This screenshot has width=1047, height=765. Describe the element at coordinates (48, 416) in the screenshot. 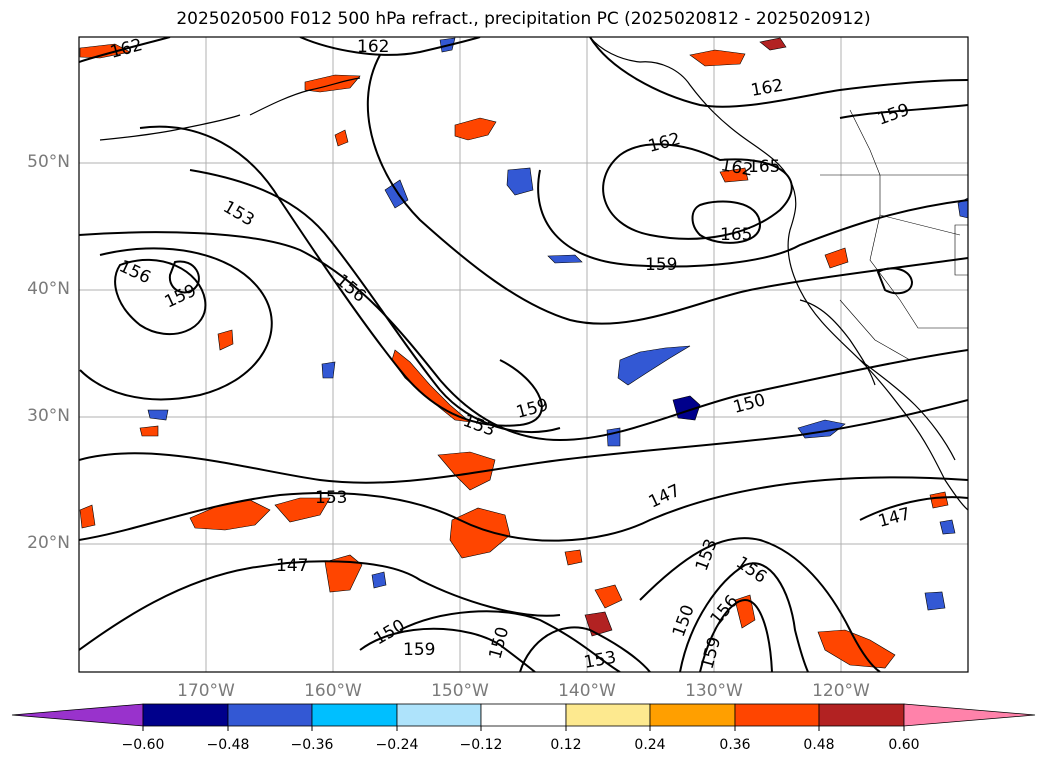

I see `lat-label: 30°N` at that location.